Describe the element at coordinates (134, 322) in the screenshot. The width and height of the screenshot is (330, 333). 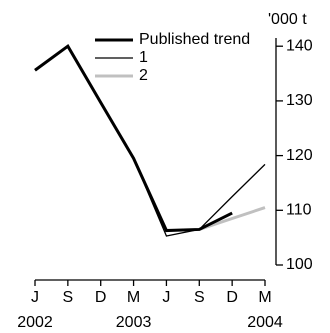
I see `year-label: 2003` at that location.